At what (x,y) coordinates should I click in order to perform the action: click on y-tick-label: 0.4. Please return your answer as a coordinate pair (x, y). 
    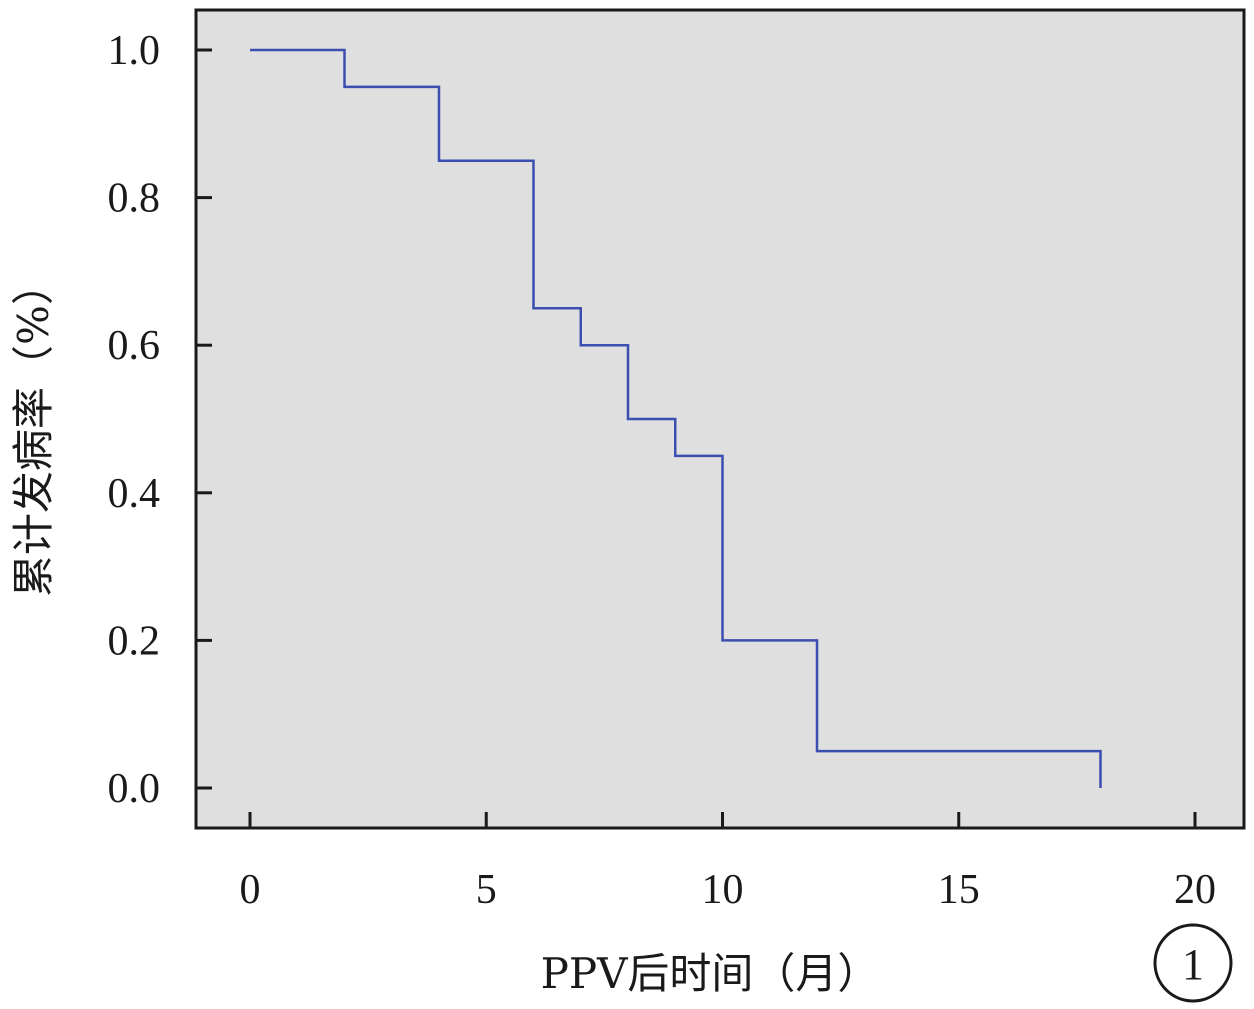
    Looking at the image, I should click on (134, 494).